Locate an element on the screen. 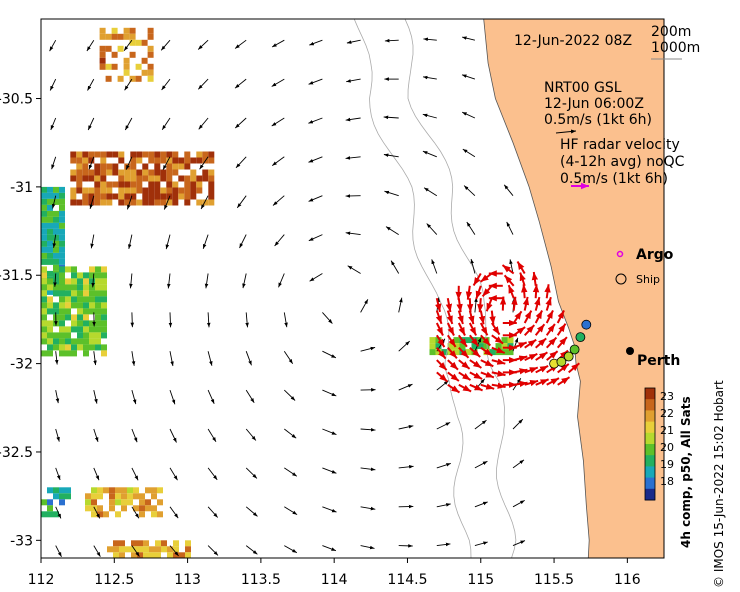 The width and height of the screenshot is (740, 592). colorbar-tick-label: 22 is located at coordinates (667, 413).